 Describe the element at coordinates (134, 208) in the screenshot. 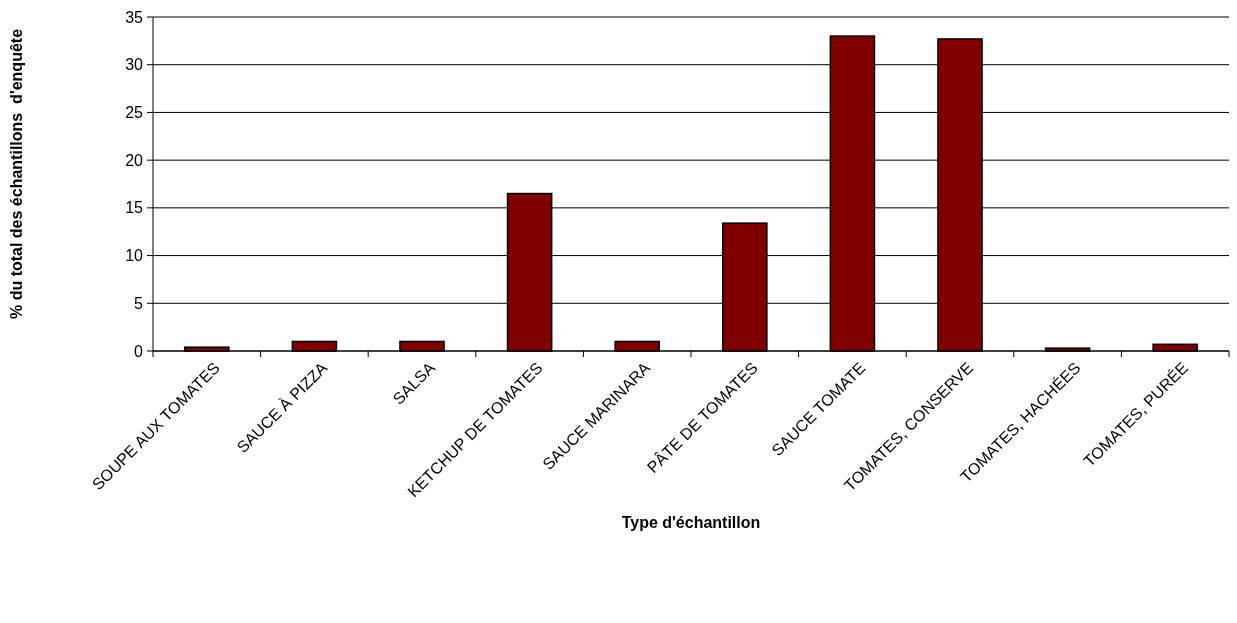

I see `y-tick-label: 15` at that location.